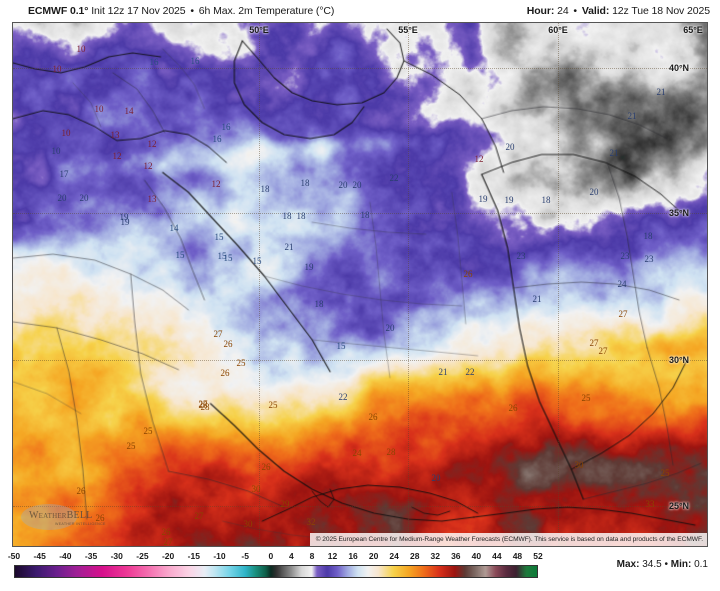 The image size is (720, 591). What do you see at coordinates (595, 11) in the screenshot?
I see `valid-label: Valid:` at bounding box center [595, 11].